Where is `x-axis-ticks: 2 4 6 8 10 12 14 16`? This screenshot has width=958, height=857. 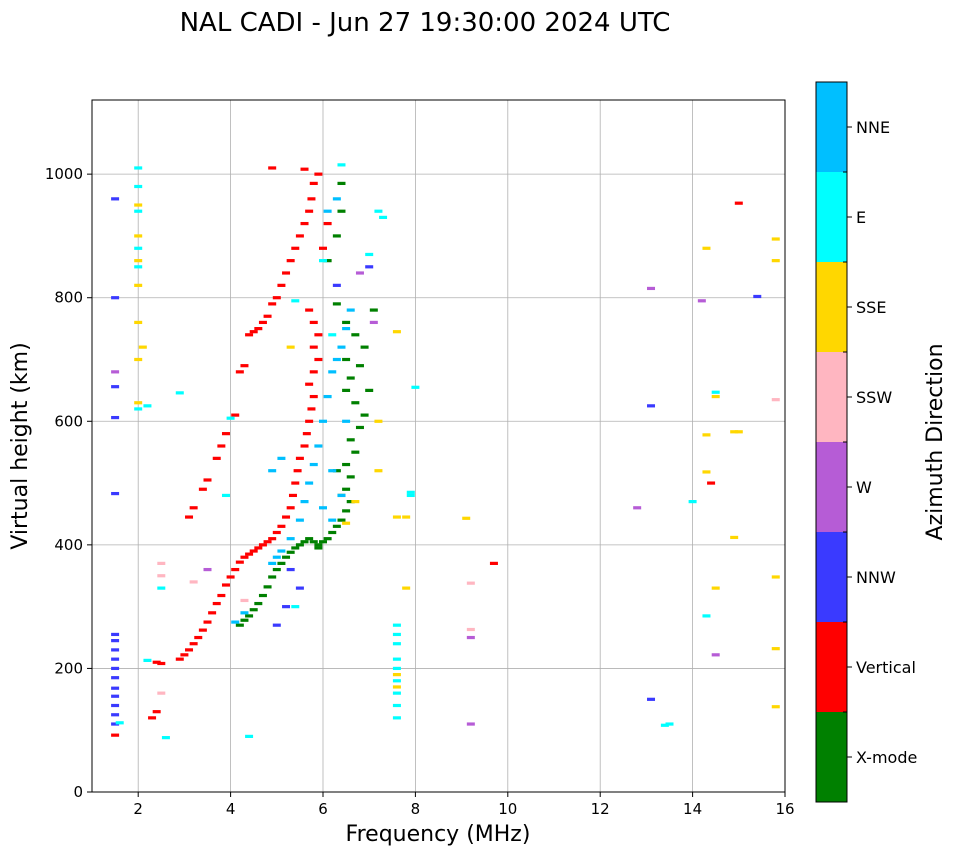
x-axis-ticks: 2 4 6 8 10 12 14 16 is located at coordinates (464, 805).